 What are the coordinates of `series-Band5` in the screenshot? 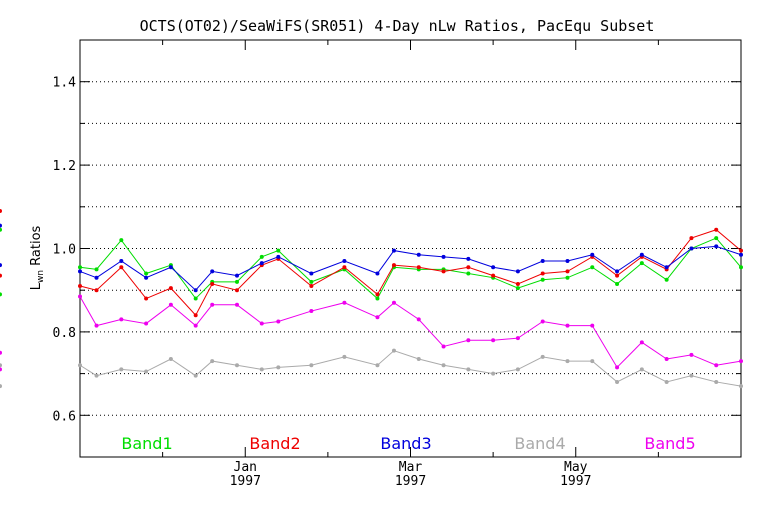 It's located at (371, 333).